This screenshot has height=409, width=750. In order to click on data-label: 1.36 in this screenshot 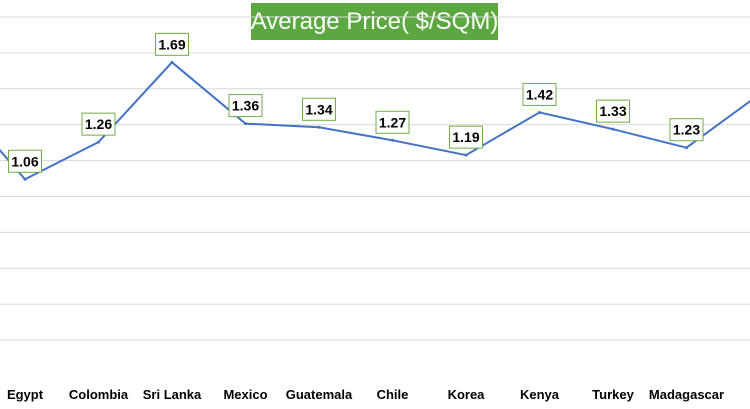, I will do `click(245, 106)`.